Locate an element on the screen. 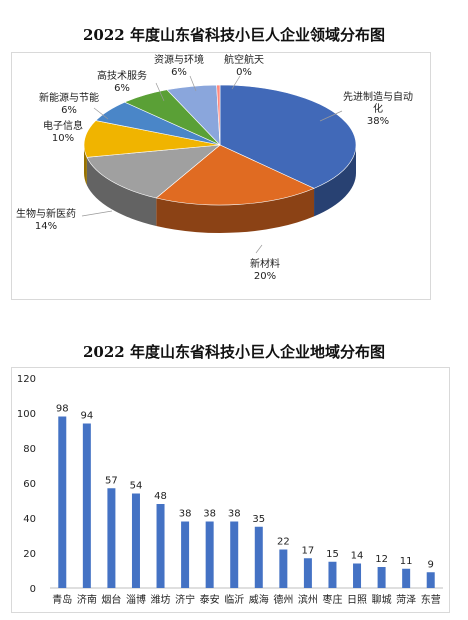 This screenshot has width=468, height=620. x-tick-label-4: 潍坊 is located at coordinates (161, 599).